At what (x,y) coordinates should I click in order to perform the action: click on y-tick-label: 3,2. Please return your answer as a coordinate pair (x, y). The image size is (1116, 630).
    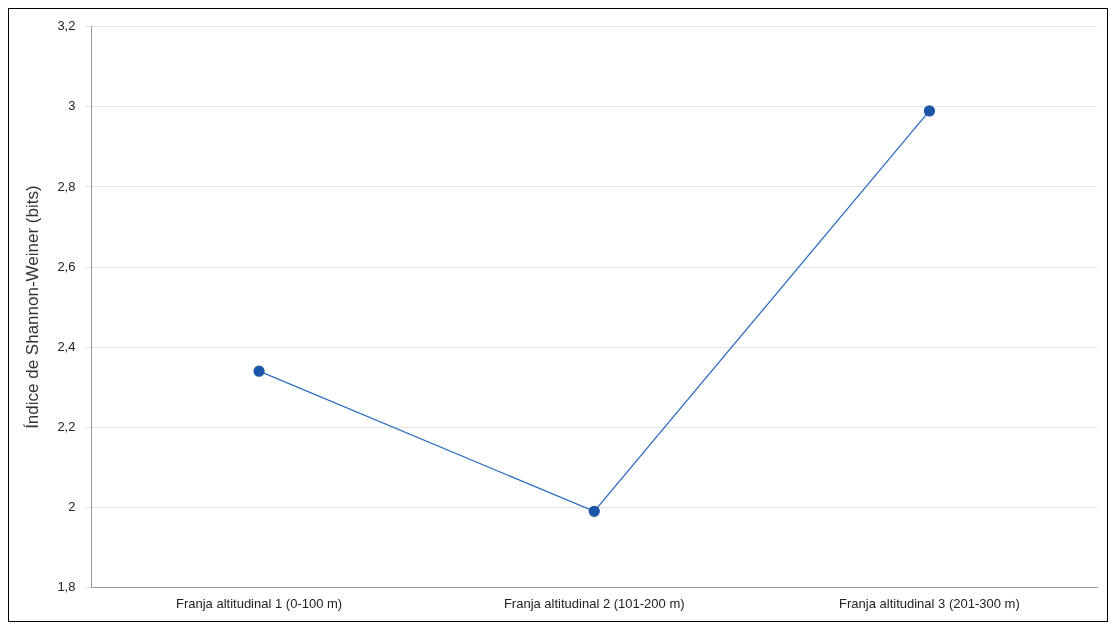
    Looking at the image, I should click on (66, 26).